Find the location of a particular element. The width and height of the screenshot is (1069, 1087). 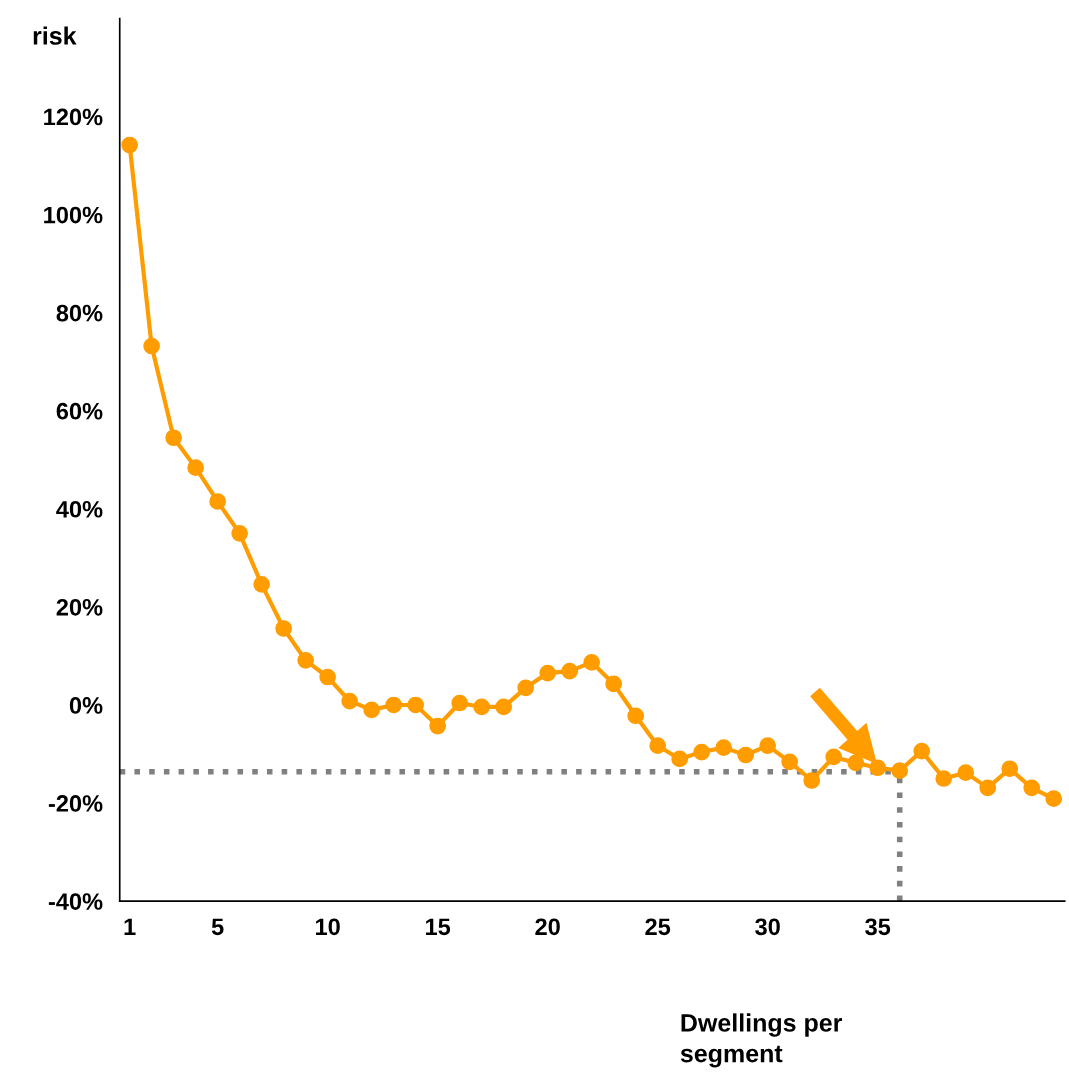

y-tick-label: -40% is located at coordinates (75, 901).